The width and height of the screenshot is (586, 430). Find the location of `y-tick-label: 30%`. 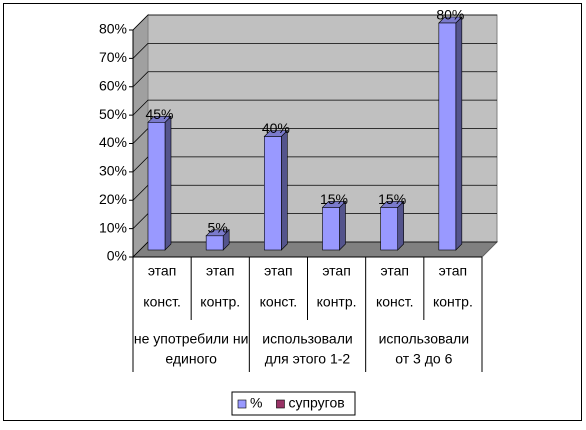

y-tick-label: 30% is located at coordinates (113, 171).